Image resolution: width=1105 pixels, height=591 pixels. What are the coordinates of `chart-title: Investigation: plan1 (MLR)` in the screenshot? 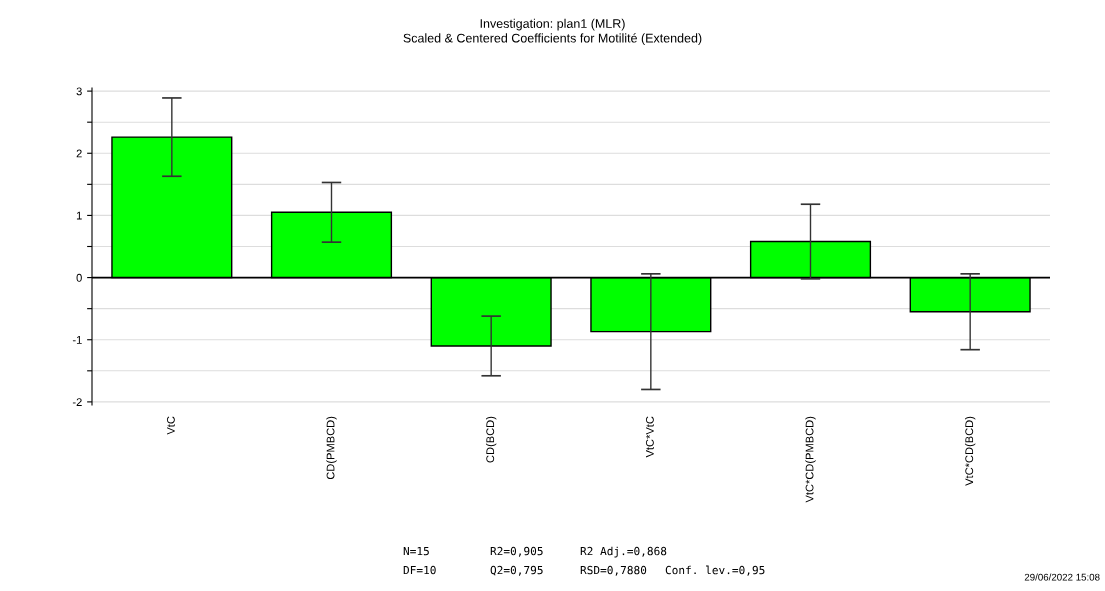 It's located at (552, 24).